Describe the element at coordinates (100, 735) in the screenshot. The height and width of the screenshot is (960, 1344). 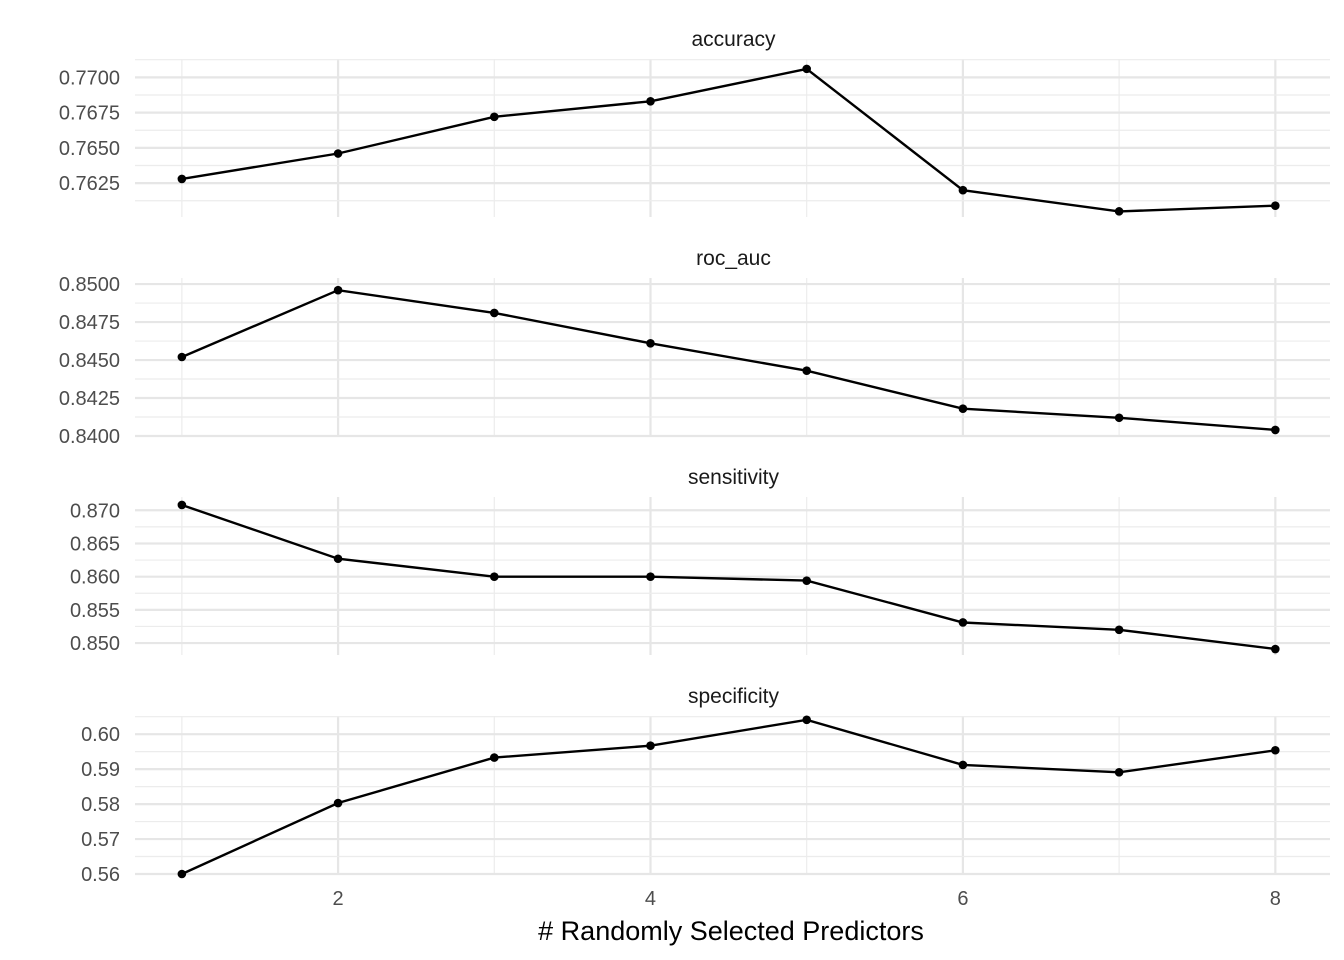
I see `y-tick-label: 0.60` at that location.